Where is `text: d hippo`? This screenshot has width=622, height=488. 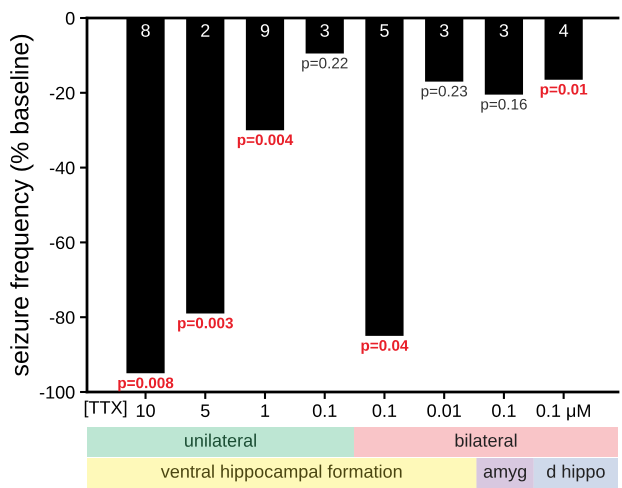
text: d hippo is located at coordinates (576, 473).